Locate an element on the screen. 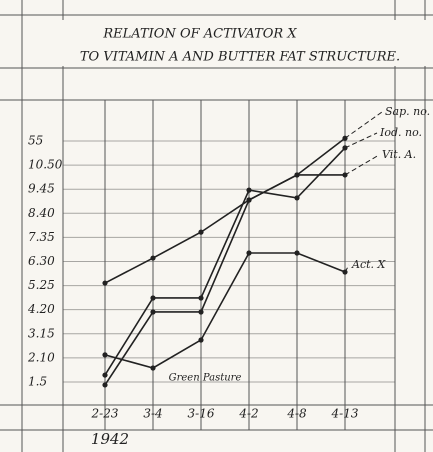 The height and width of the screenshot is (452, 433). x-tick-label: 4-13 is located at coordinates (345, 414).